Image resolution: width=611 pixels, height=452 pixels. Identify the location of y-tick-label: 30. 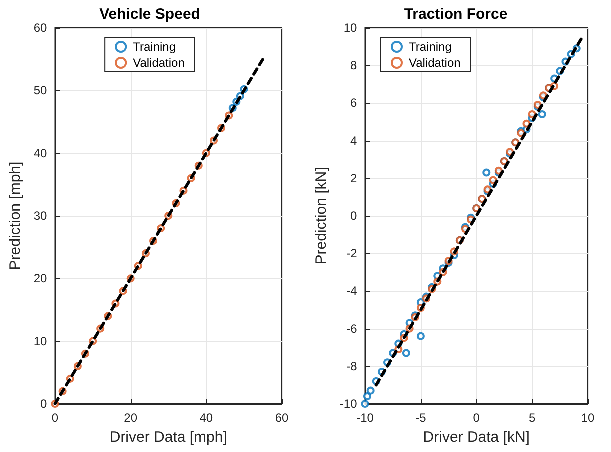
(41, 216).